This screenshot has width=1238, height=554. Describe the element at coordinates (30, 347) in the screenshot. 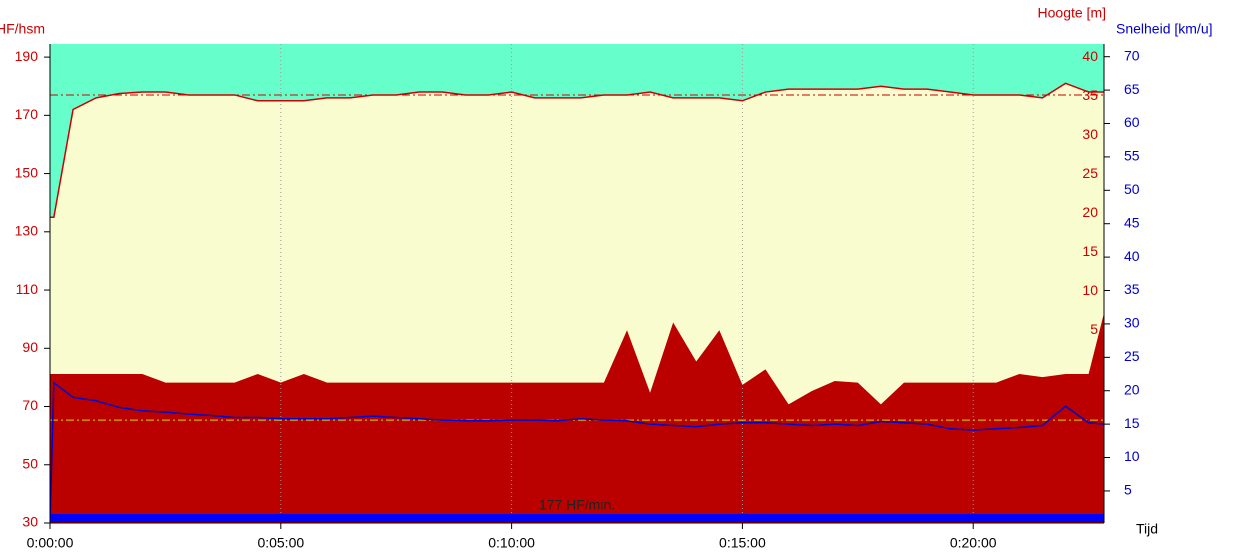

I see `y-tick-label: 90` at that location.